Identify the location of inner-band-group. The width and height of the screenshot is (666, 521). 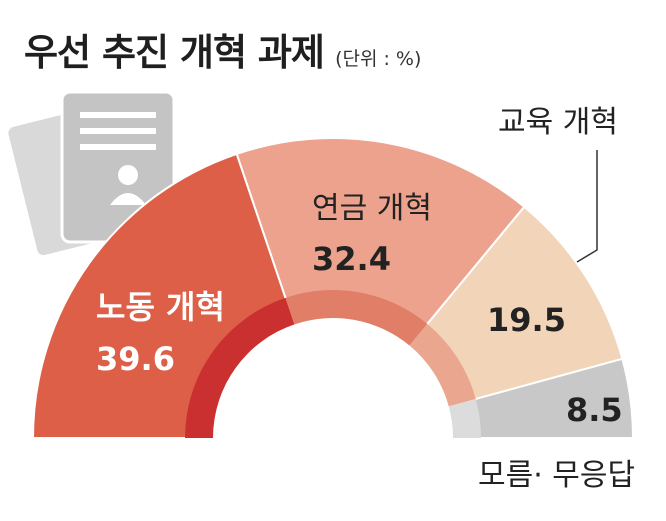
(333, 363).